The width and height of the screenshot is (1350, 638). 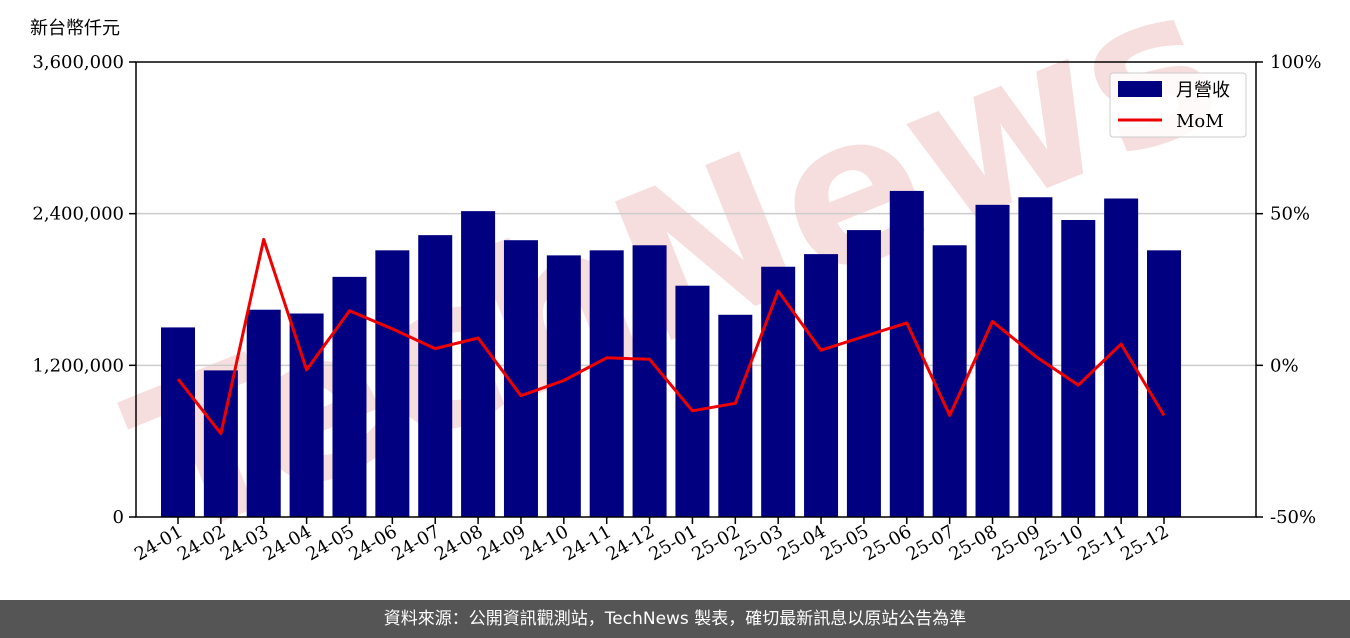 What do you see at coordinates (1144, 543) in the screenshot?
I see `x-tick-label: 25-12` at bounding box center [1144, 543].